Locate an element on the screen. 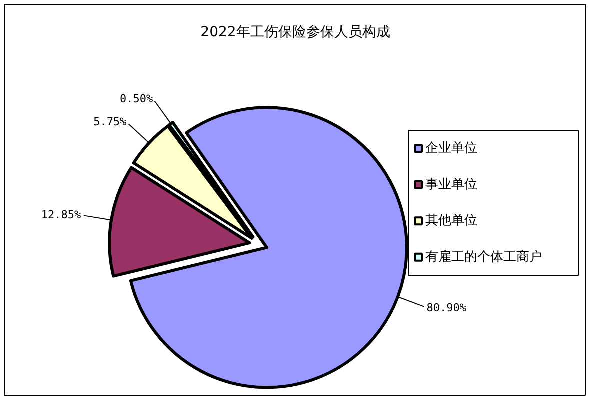  data-label: 5.75% is located at coordinates (111, 122).